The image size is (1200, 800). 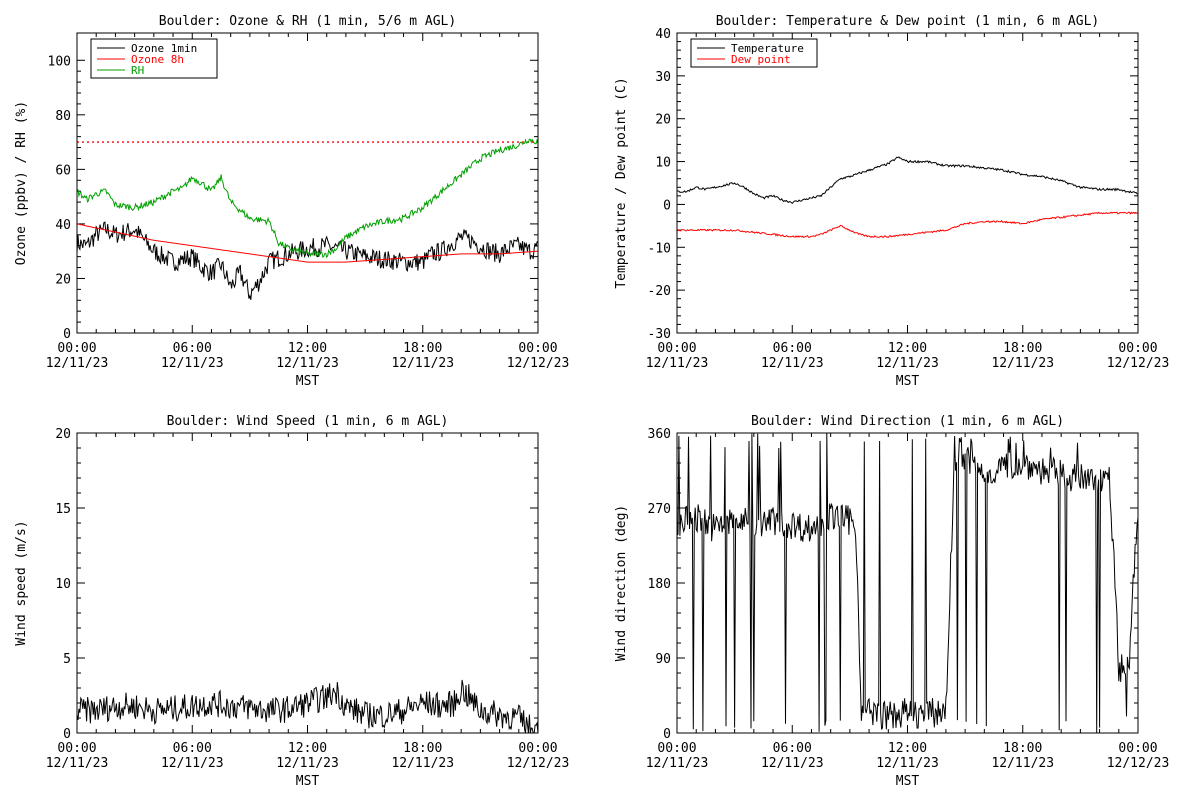 I want to click on series-line-rh, so click(x=307, y=198).